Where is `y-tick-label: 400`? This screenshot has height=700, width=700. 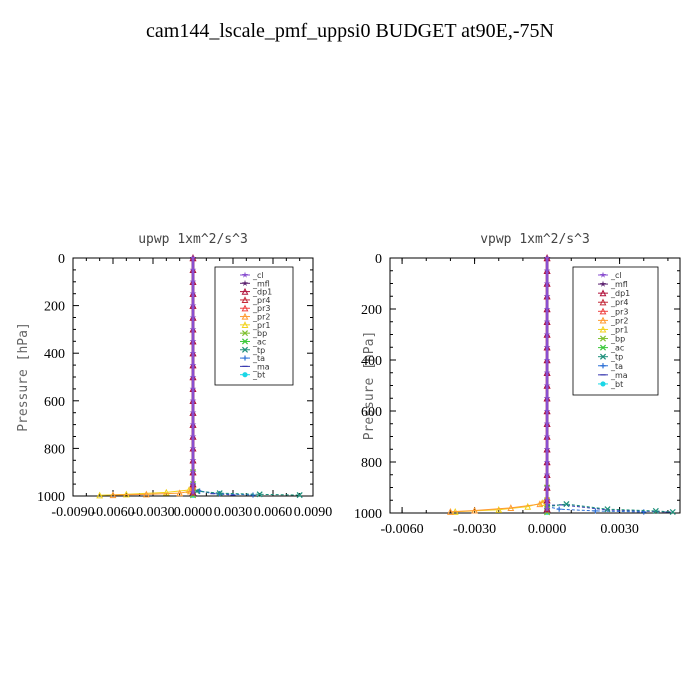
y-tick-label: 400 is located at coordinates (371, 361).